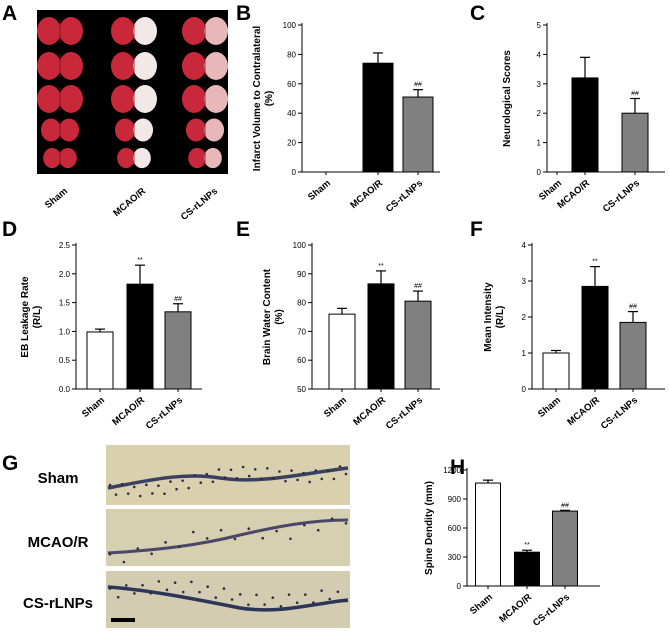  I want to click on chart-c-ylabel: Neurological Scores, so click(507, 98).